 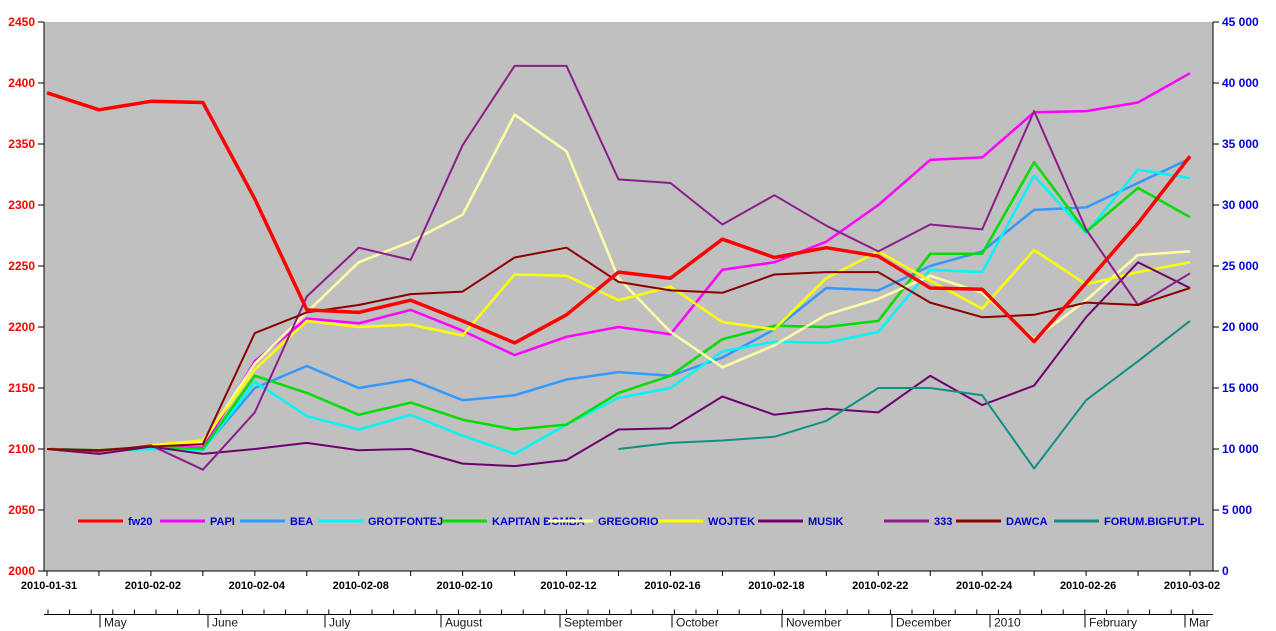 What do you see at coordinates (361, 586) in the screenshot?
I see `svg-text: 2010-02-08` at bounding box center [361, 586].